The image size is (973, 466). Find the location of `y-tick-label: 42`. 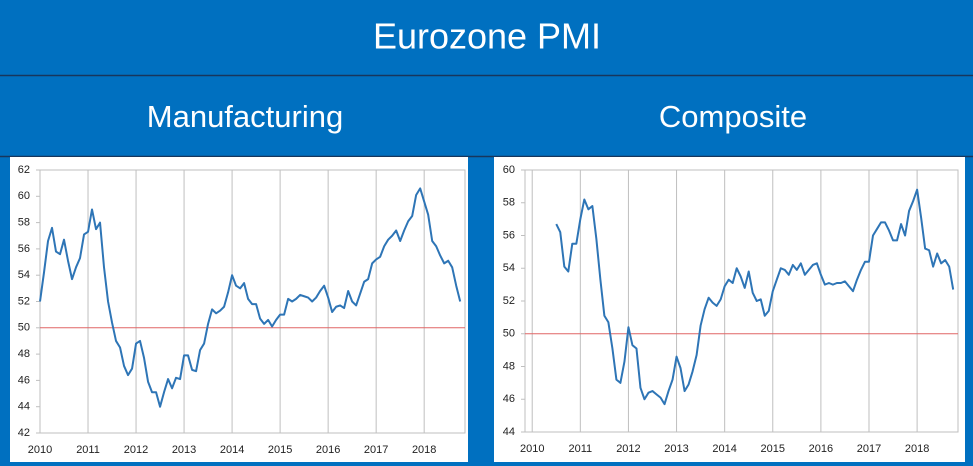

y-tick-label: 42 is located at coordinates (24, 433).